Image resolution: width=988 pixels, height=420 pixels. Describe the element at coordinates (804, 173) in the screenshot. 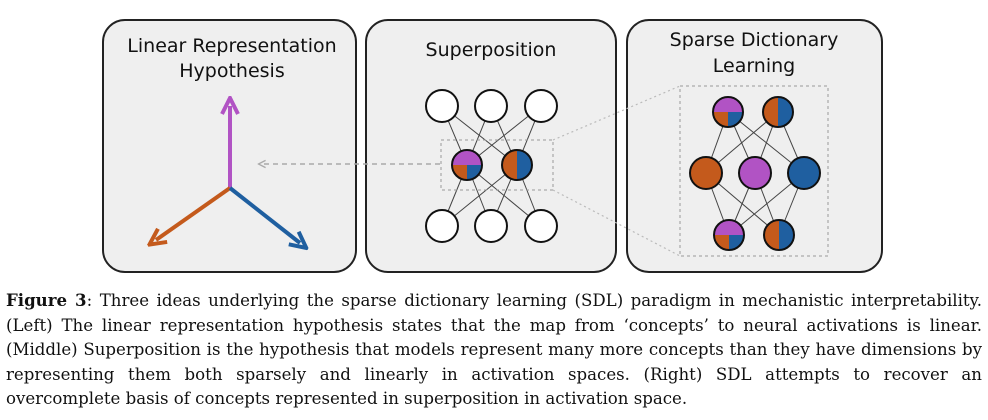

I see `feature-blue` at that location.